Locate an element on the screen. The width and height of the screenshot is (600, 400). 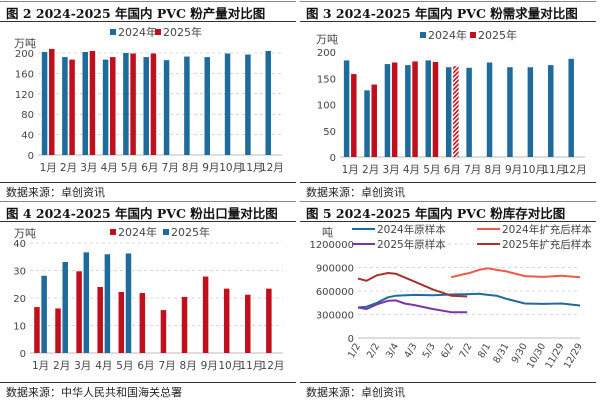
x-tick-label: 3/4 is located at coordinates (392, 350).